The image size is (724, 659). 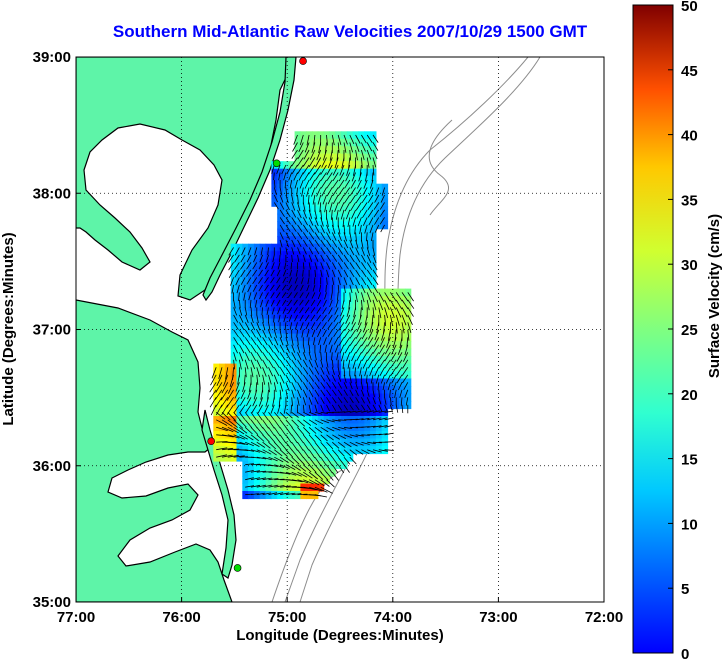 What do you see at coordinates (52, 193) in the screenshot?
I see `y-tick-label: 38:00` at bounding box center [52, 193].